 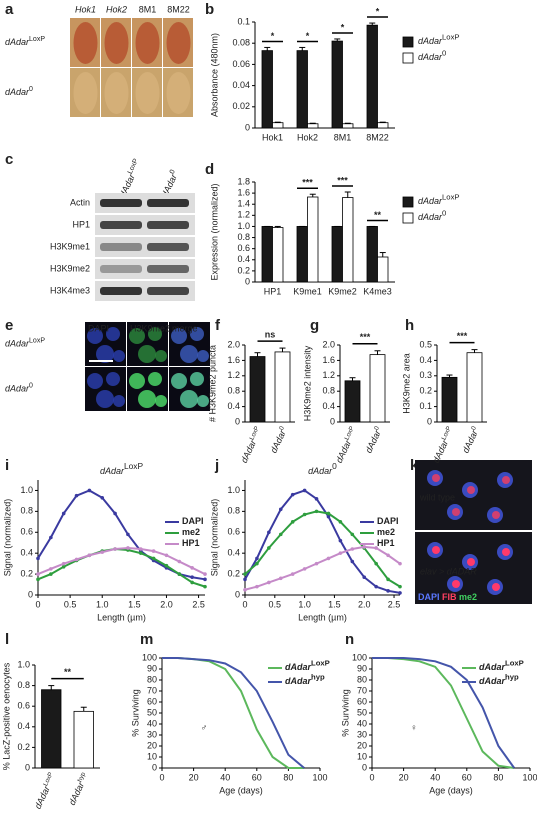 I want to click on row-label-sup: LoxP, so click(x=37, y=340).